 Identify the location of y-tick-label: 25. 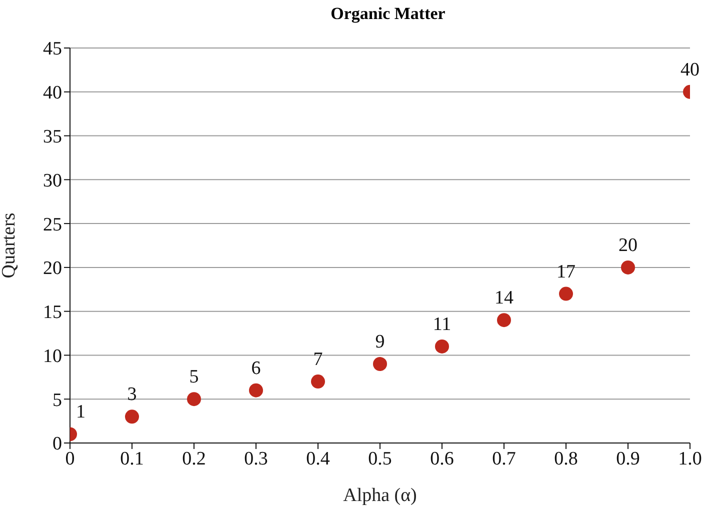
(52, 225).